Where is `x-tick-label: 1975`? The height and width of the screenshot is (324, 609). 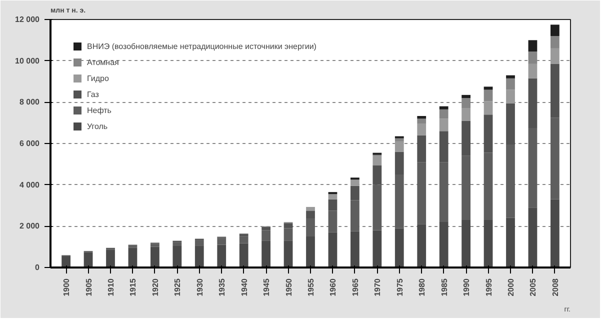 x-tick-label: 1975 is located at coordinates (399, 287).